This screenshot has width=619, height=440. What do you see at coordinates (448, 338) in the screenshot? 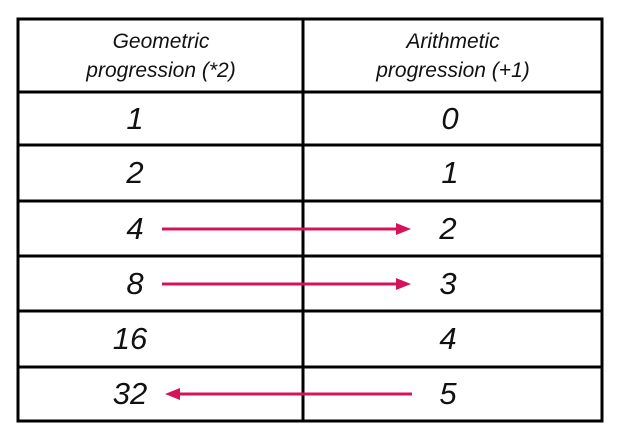
I see `arithmetic-value-row-5: 4` at bounding box center [448, 338].